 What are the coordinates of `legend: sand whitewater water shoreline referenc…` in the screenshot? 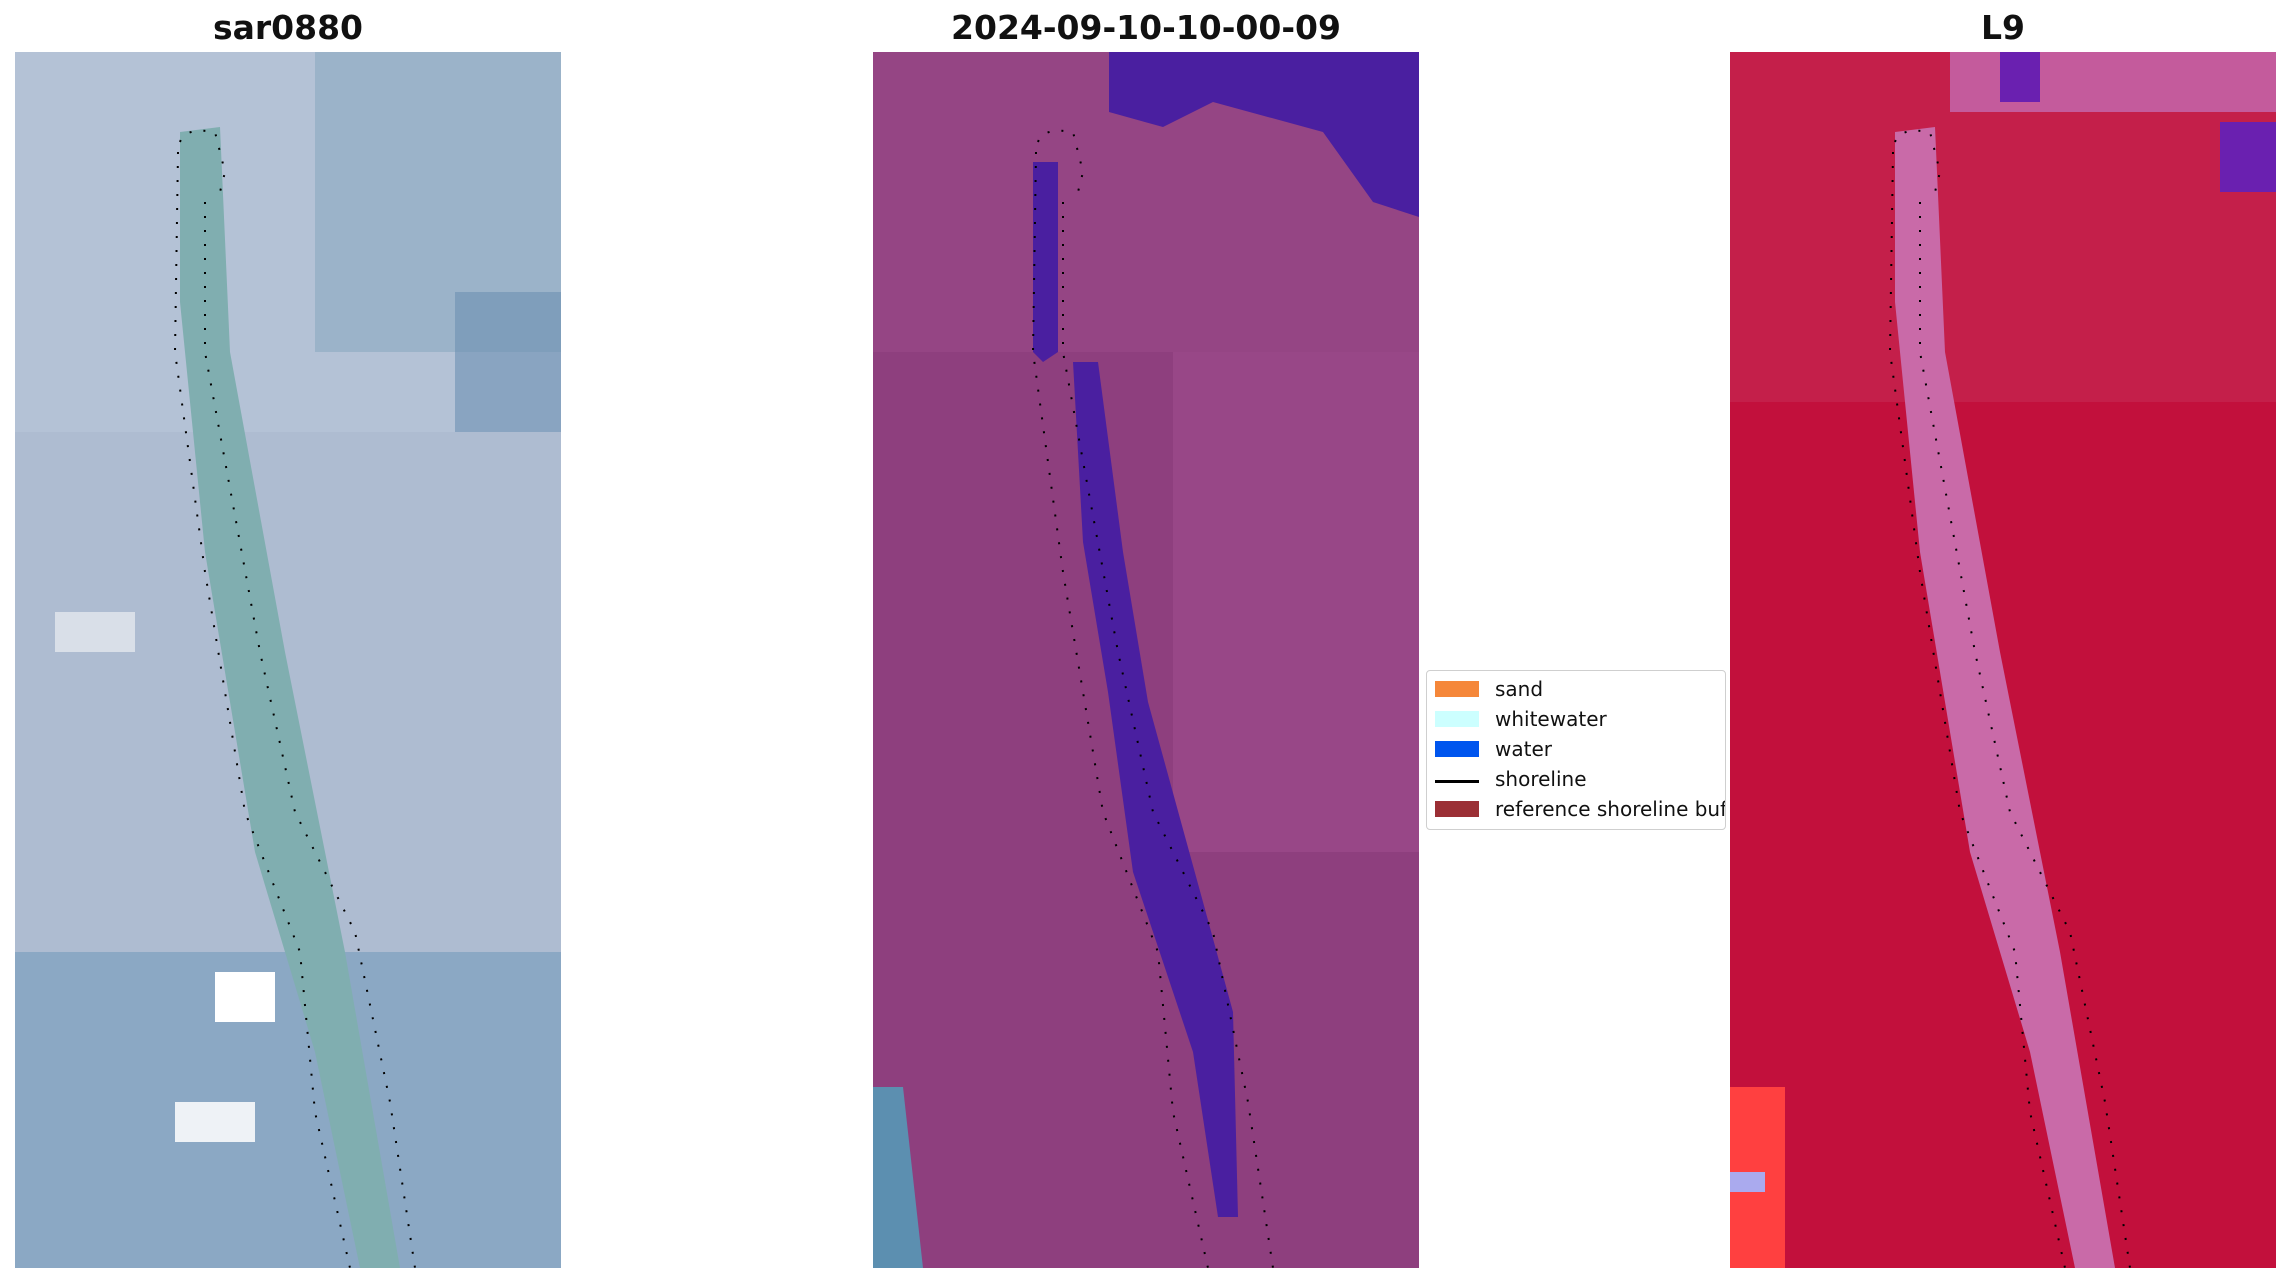 It's located at (1576, 750).